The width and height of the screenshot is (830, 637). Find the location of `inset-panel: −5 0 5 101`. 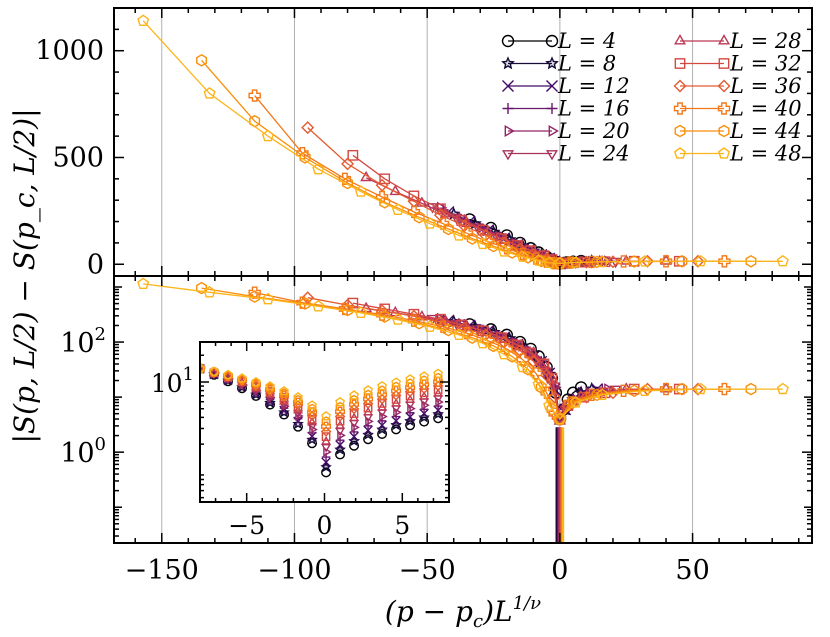

inset-panel: −5 0 5 101 is located at coordinates (300, 440).